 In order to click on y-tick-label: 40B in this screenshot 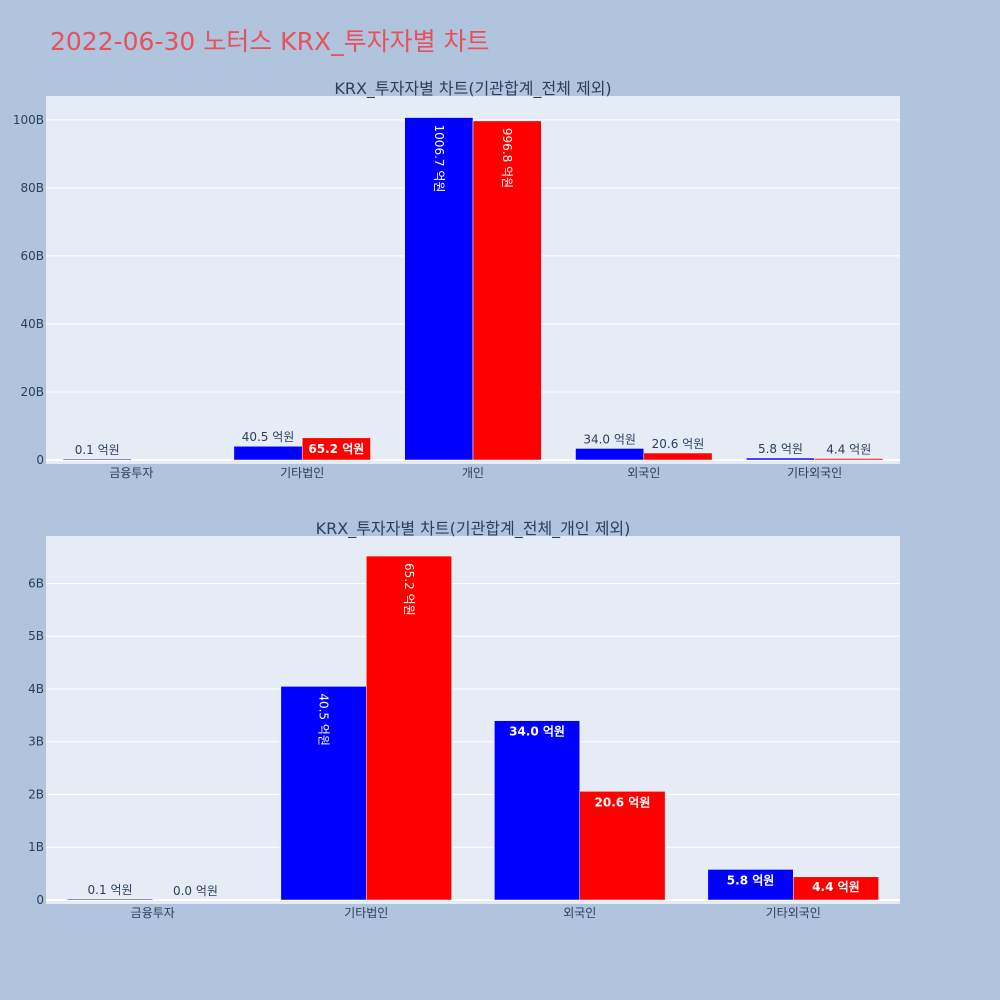, I will do `click(32, 324)`.